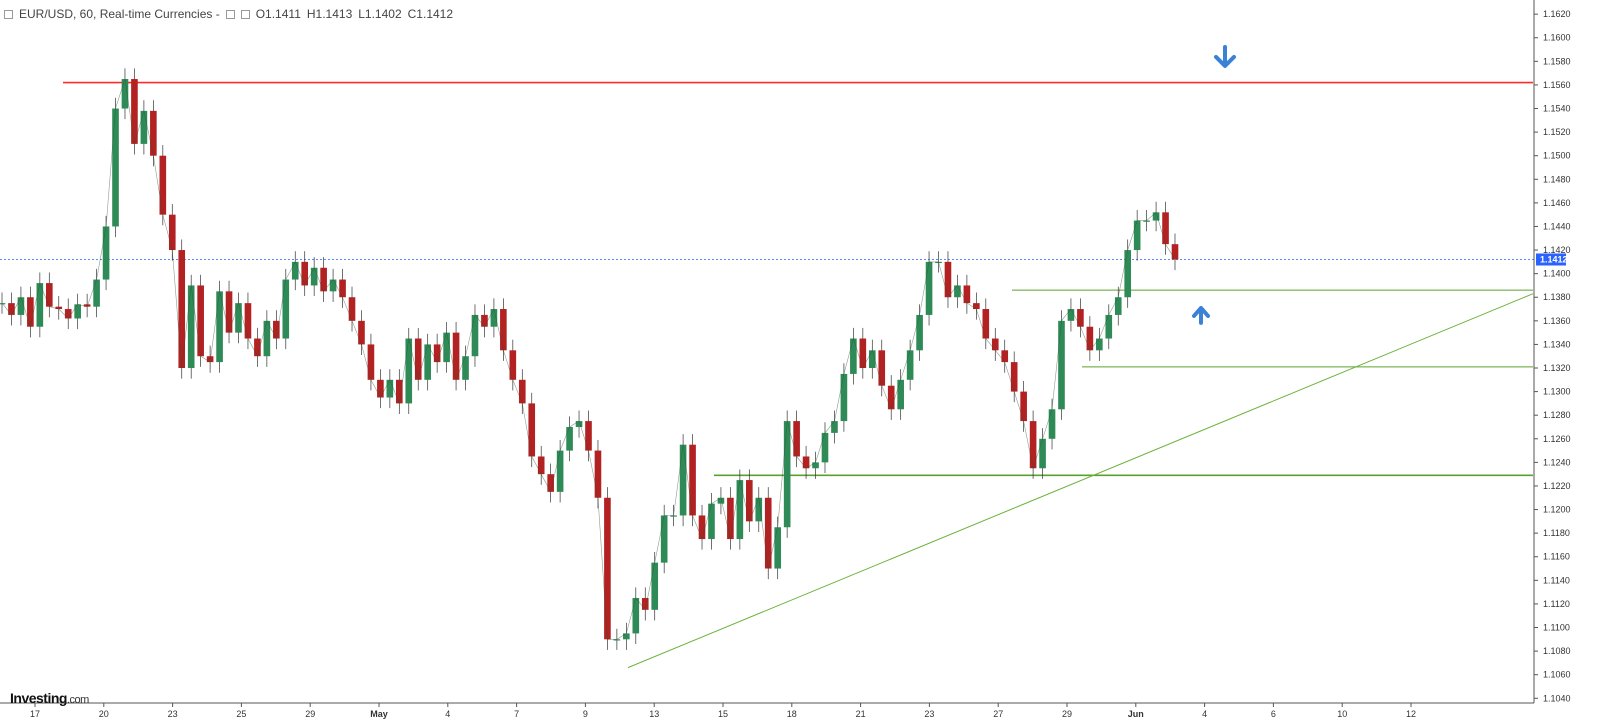 This screenshot has width=1600, height=727. What do you see at coordinates (8, 14) in the screenshot?
I see `collapse-icon` at bounding box center [8, 14].